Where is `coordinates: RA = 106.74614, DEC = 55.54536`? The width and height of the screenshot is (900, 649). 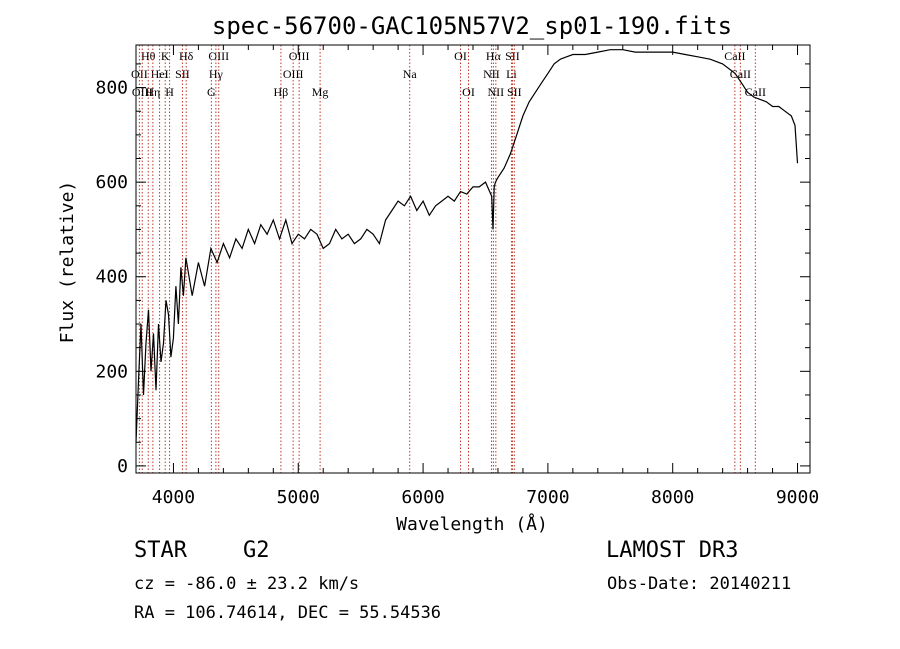 coordinates: RA = 106.74614, DEC = 55.54536 is located at coordinates (288, 613).